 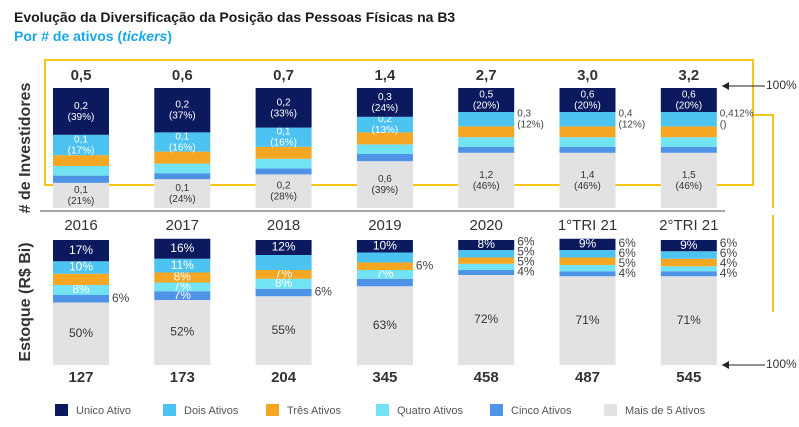 What do you see at coordinates (211, 411) in the screenshot?
I see `legend-label: Dois Ativos` at bounding box center [211, 411].